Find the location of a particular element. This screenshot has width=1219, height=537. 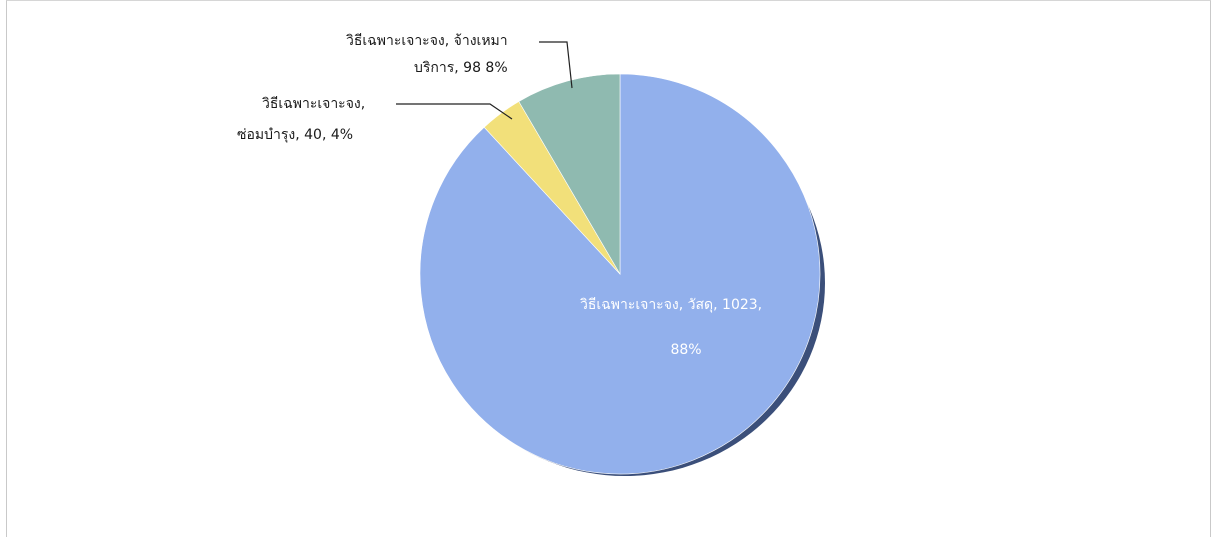

slice-label-2-line1: วิธีเฉพาะเจาะจง, จ้างเหมา is located at coordinates (427, 41).